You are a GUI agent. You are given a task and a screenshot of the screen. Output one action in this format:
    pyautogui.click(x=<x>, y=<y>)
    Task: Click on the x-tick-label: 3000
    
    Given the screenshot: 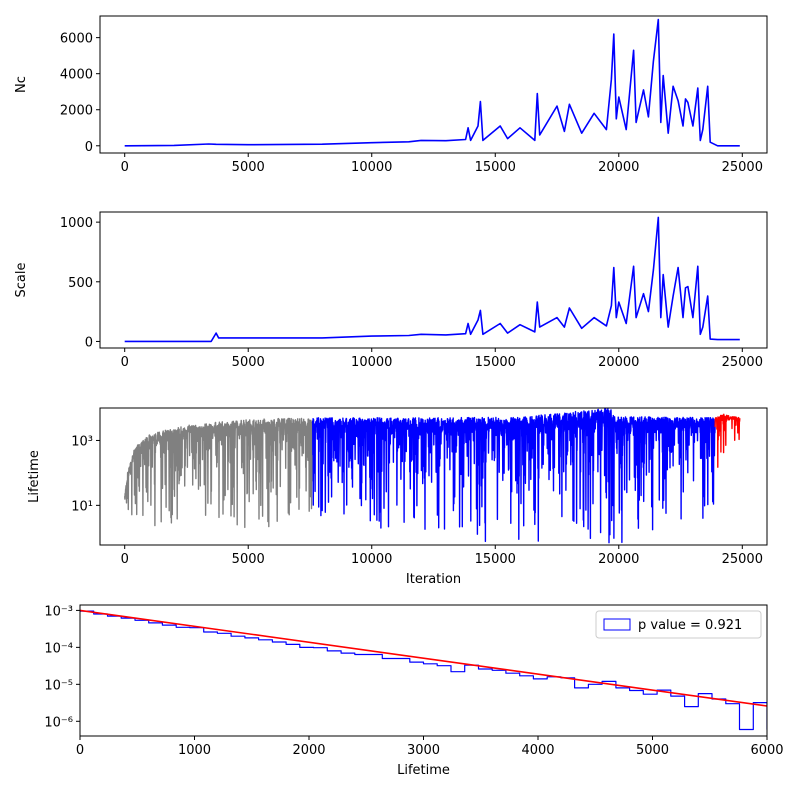 What is the action you would take?
    pyautogui.click(x=423, y=750)
    